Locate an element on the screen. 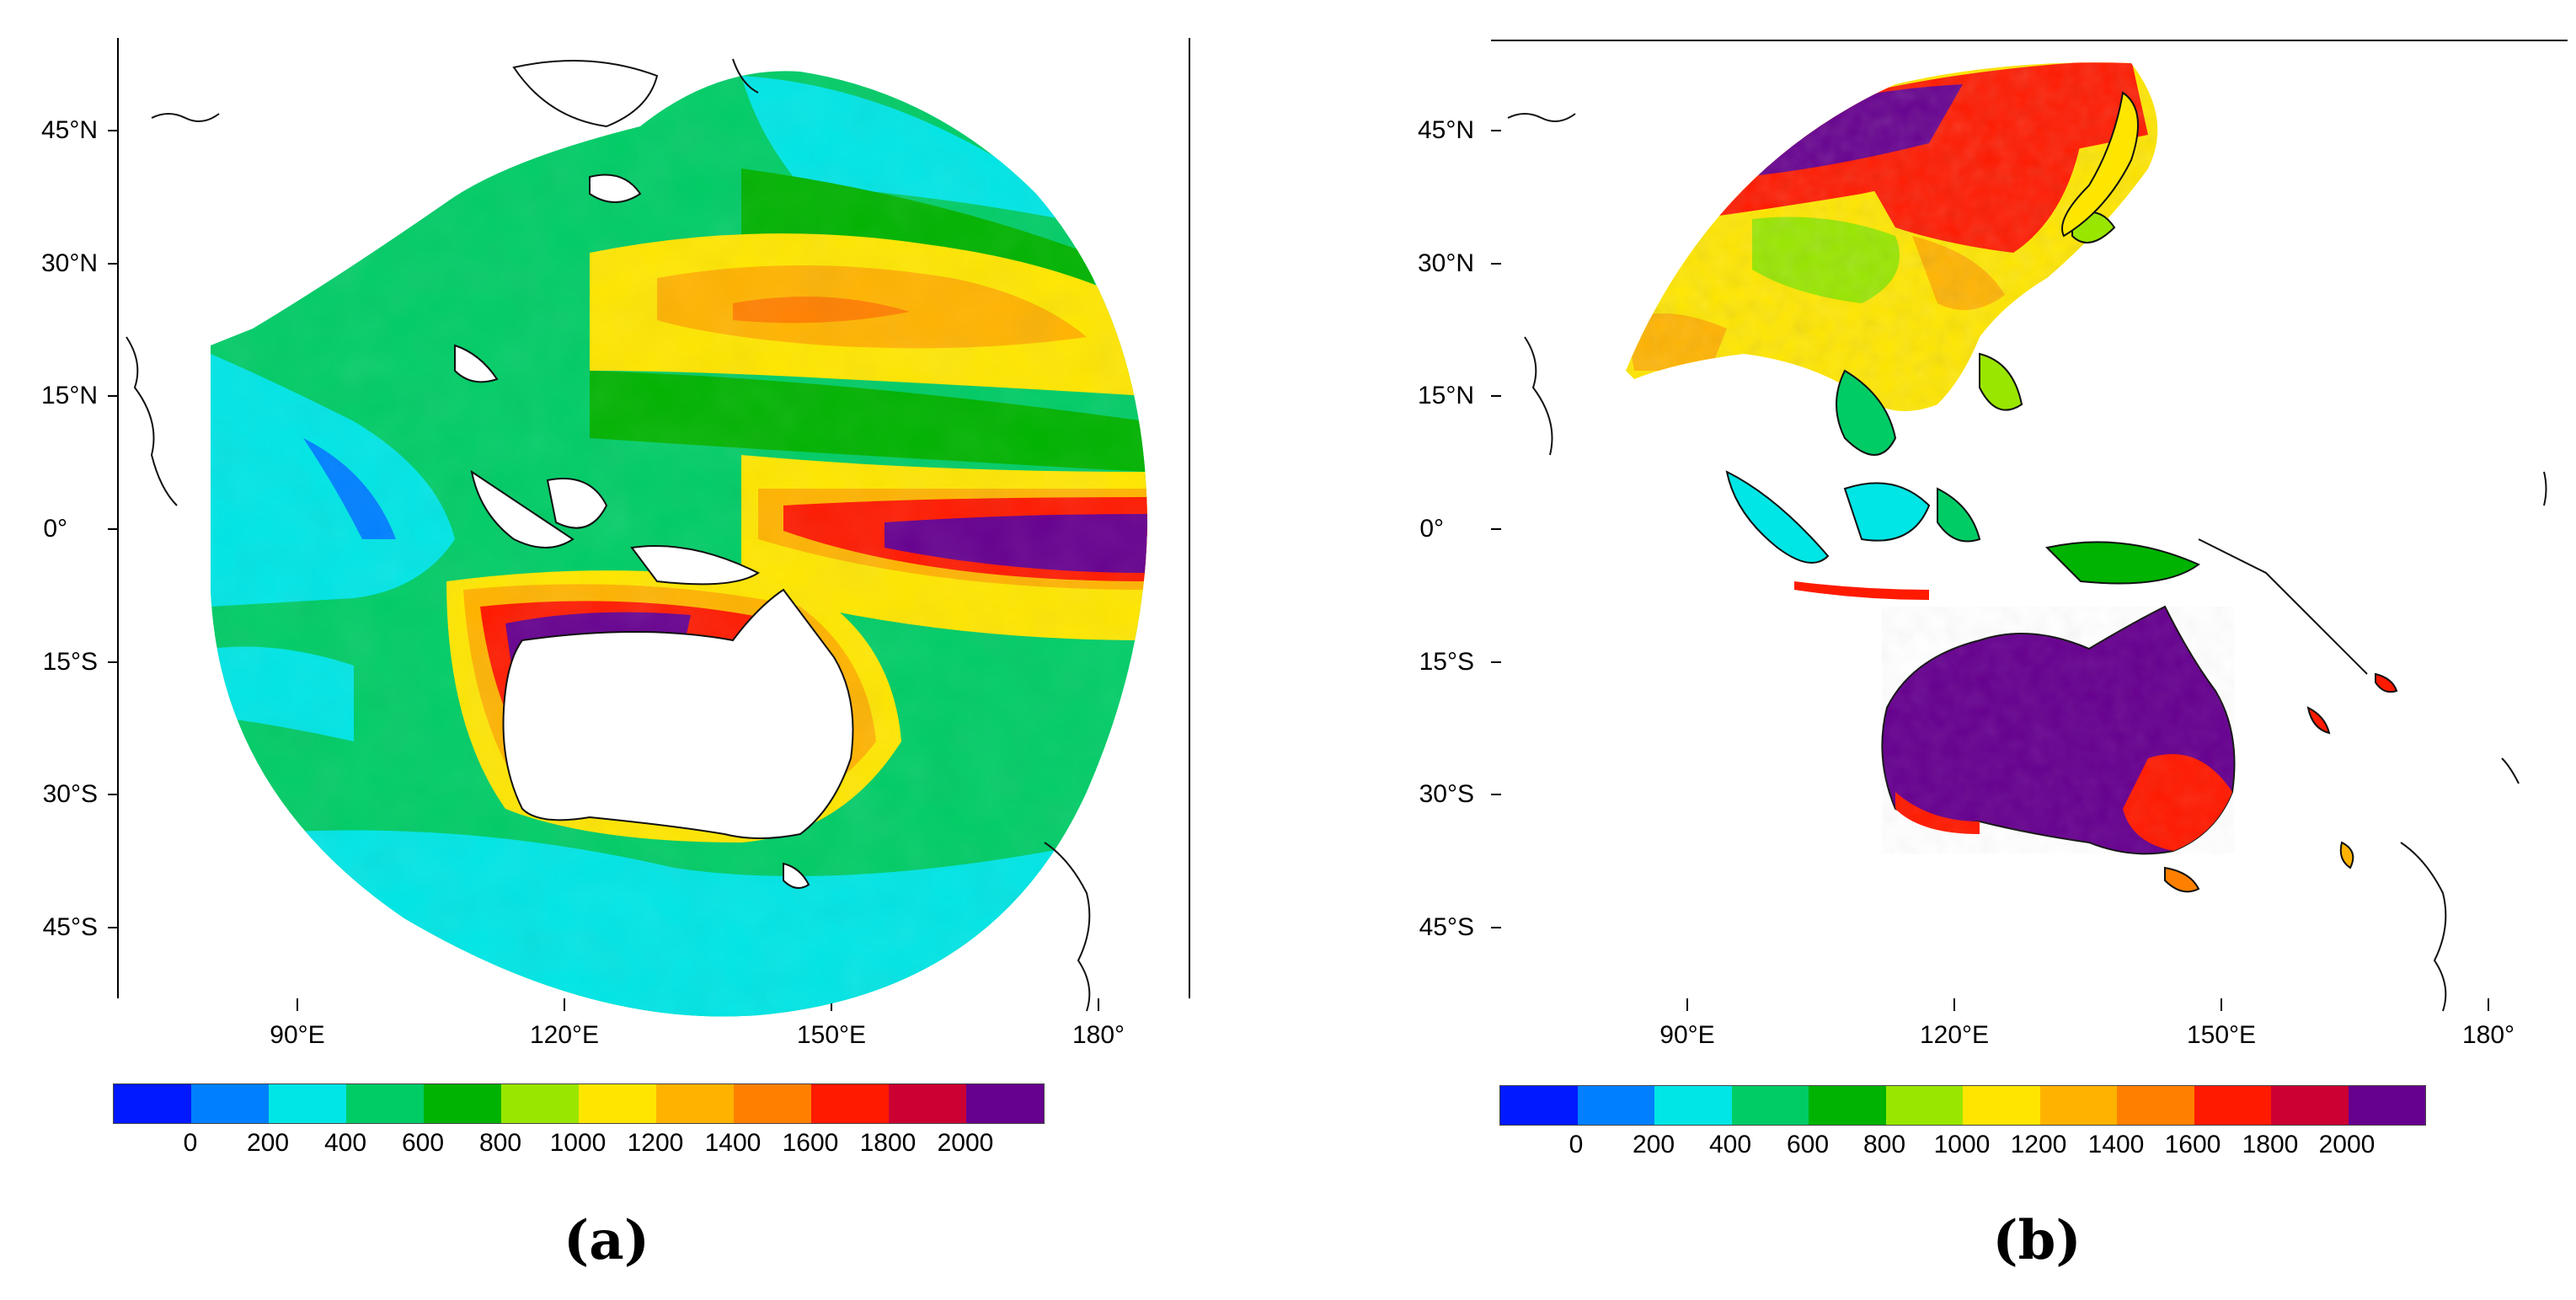 The width and height of the screenshot is (2576, 1300). australia-a is located at coordinates (678, 713).